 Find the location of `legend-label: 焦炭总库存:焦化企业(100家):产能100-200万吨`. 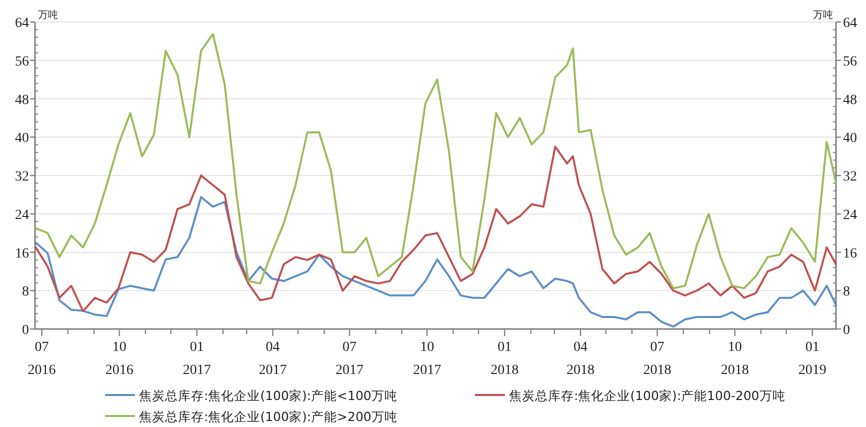

legend-label: 焦炭总库存:焦化企业(100家):产能100-200万吨 is located at coordinates (647, 395).